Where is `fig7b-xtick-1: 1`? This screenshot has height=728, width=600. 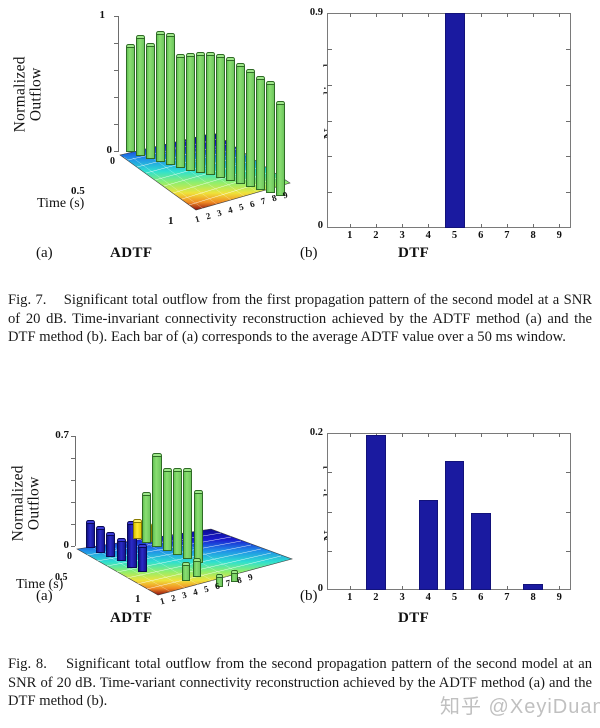 fig7b-xtick-1: 1 is located at coordinates (350, 235).